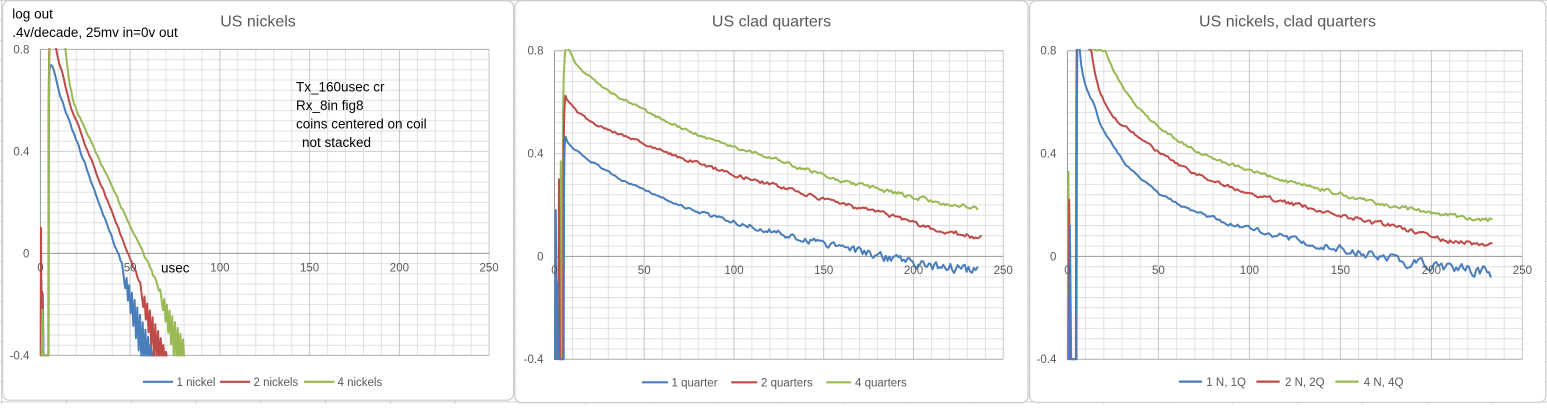 This screenshot has width=1547, height=409. I want to click on svg-text: 4 nickels, so click(360, 383).